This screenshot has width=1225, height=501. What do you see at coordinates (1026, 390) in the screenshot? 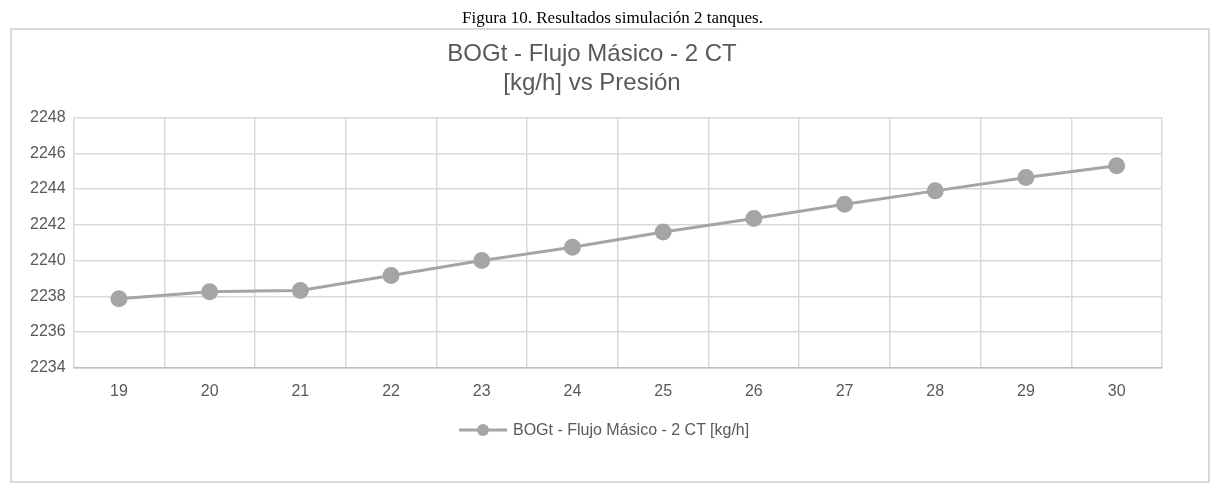
I see `x-tick-label: 29` at bounding box center [1026, 390].